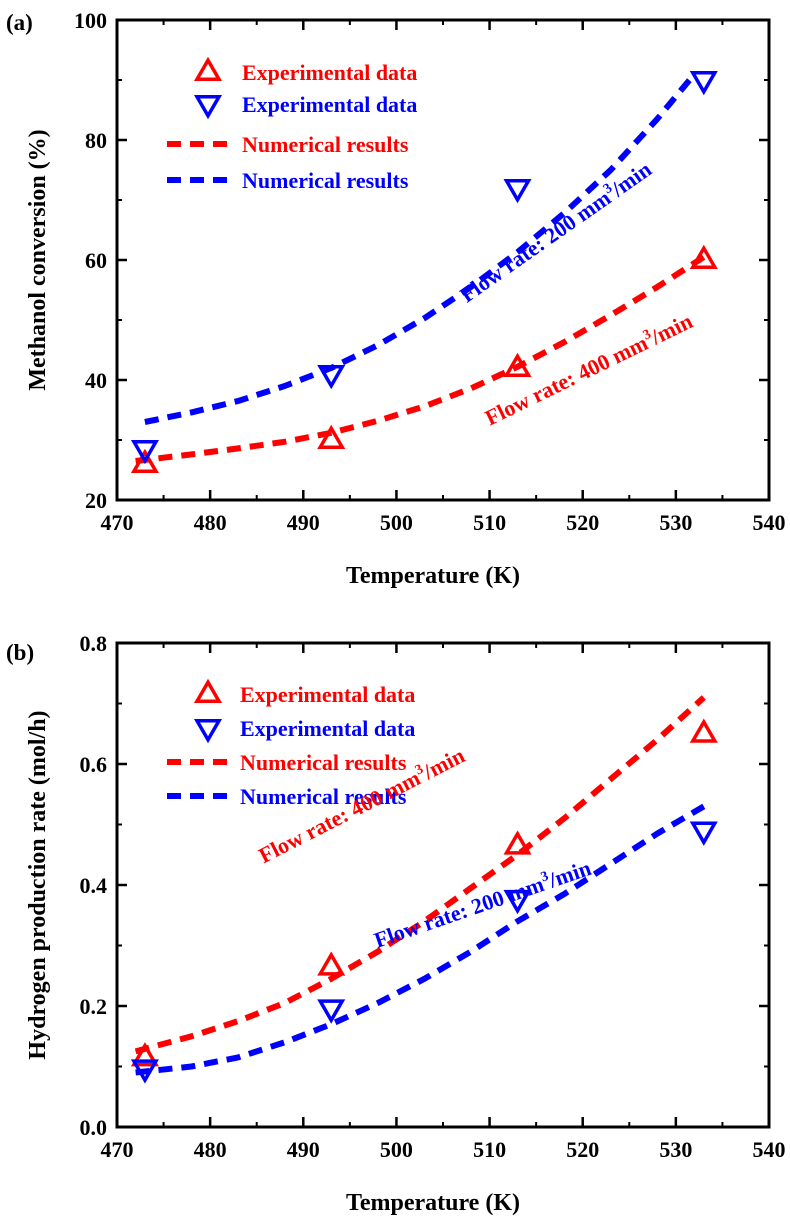  Describe the element at coordinates (96, 500) in the screenshot. I see `y-tick-label: 20` at that location.